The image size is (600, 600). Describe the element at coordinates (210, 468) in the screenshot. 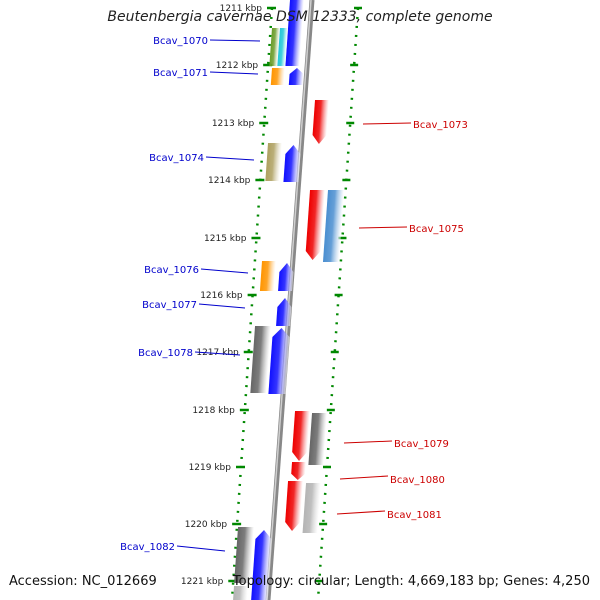

I see `ruler-label: 1219 kbp` at that location.